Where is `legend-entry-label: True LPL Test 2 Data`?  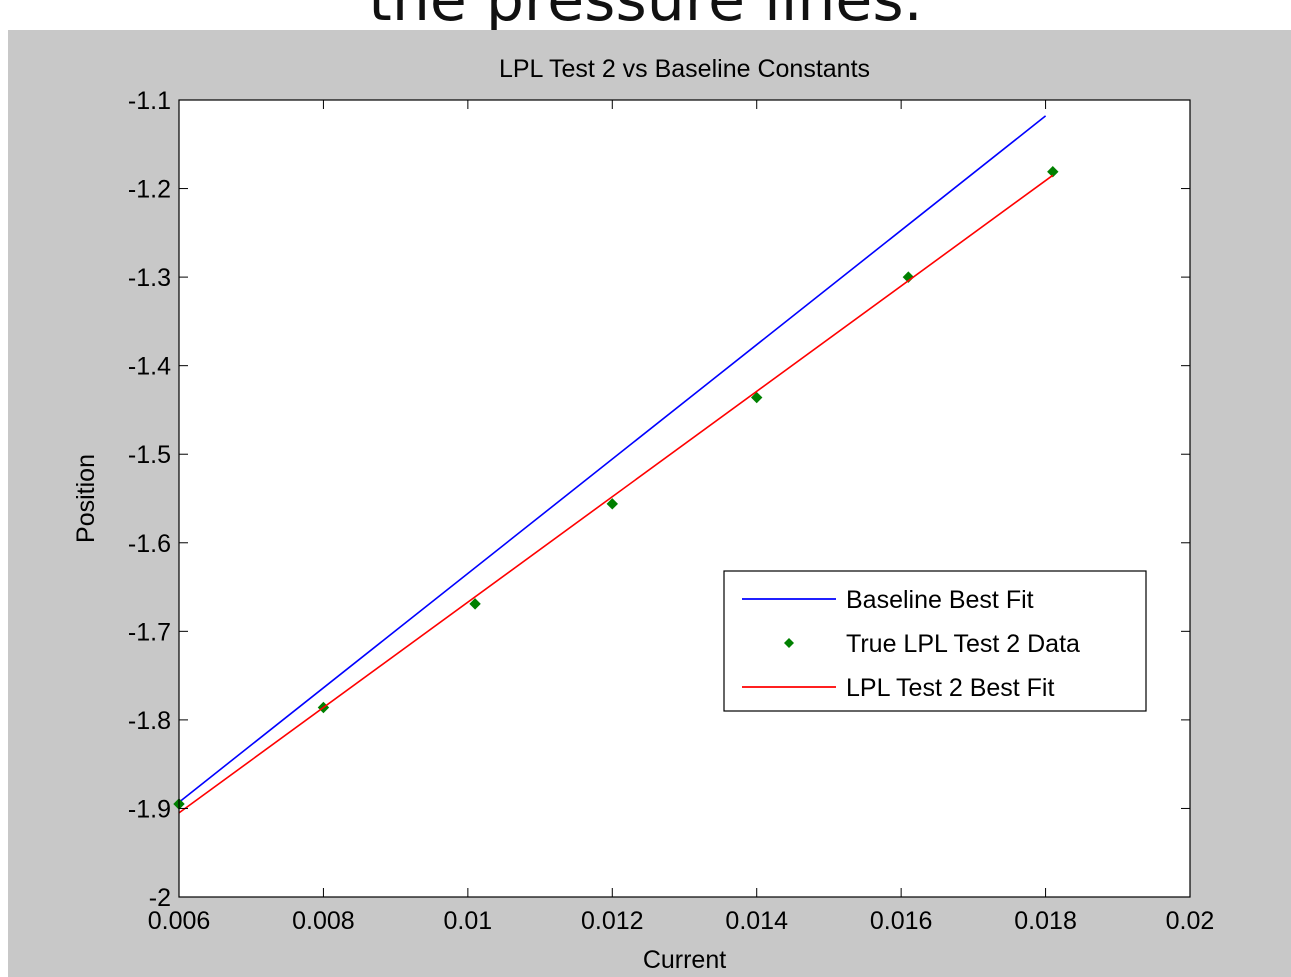
legend-entry-label: True LPL Test 2 Data is located at coordinates (963, 644).